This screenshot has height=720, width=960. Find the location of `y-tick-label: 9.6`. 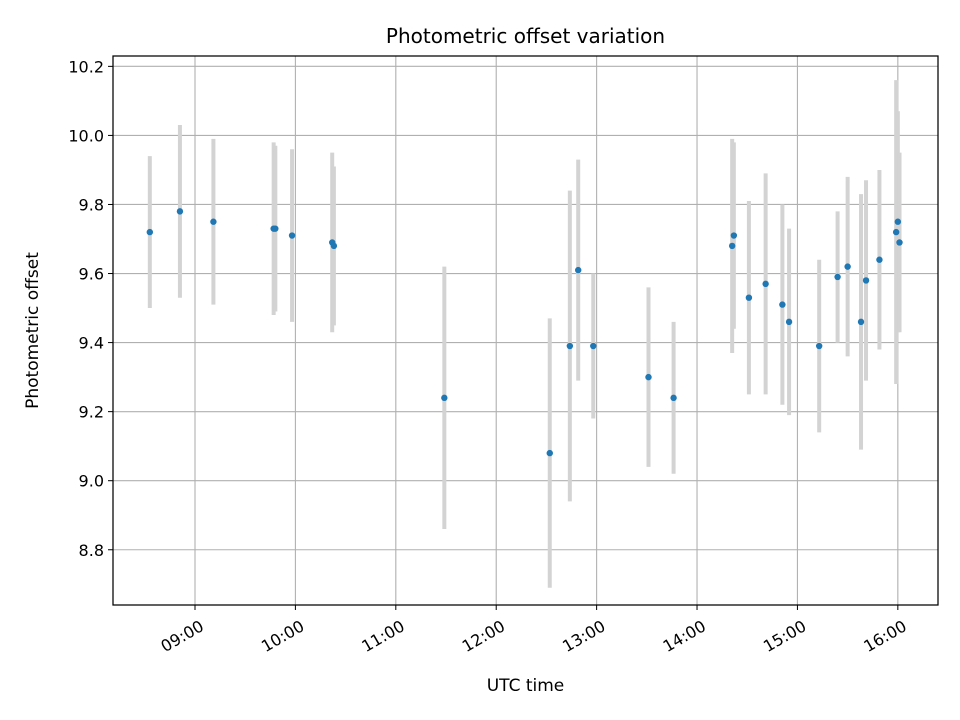

y-tick-label: 9.6 is located at coordinates (91, 274).